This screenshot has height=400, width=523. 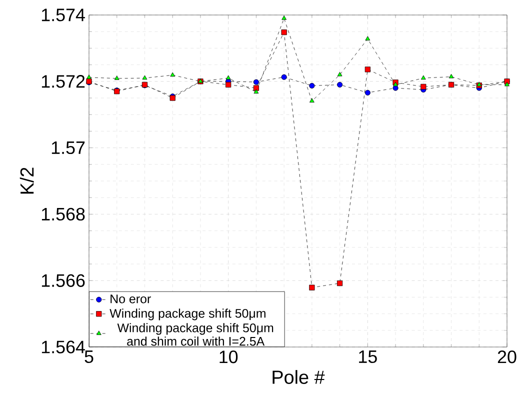 What do you see at coordinates (63, 81) in the screenshot?
I see `y-tick-label: 1.572` at bounding box center [63, 81].